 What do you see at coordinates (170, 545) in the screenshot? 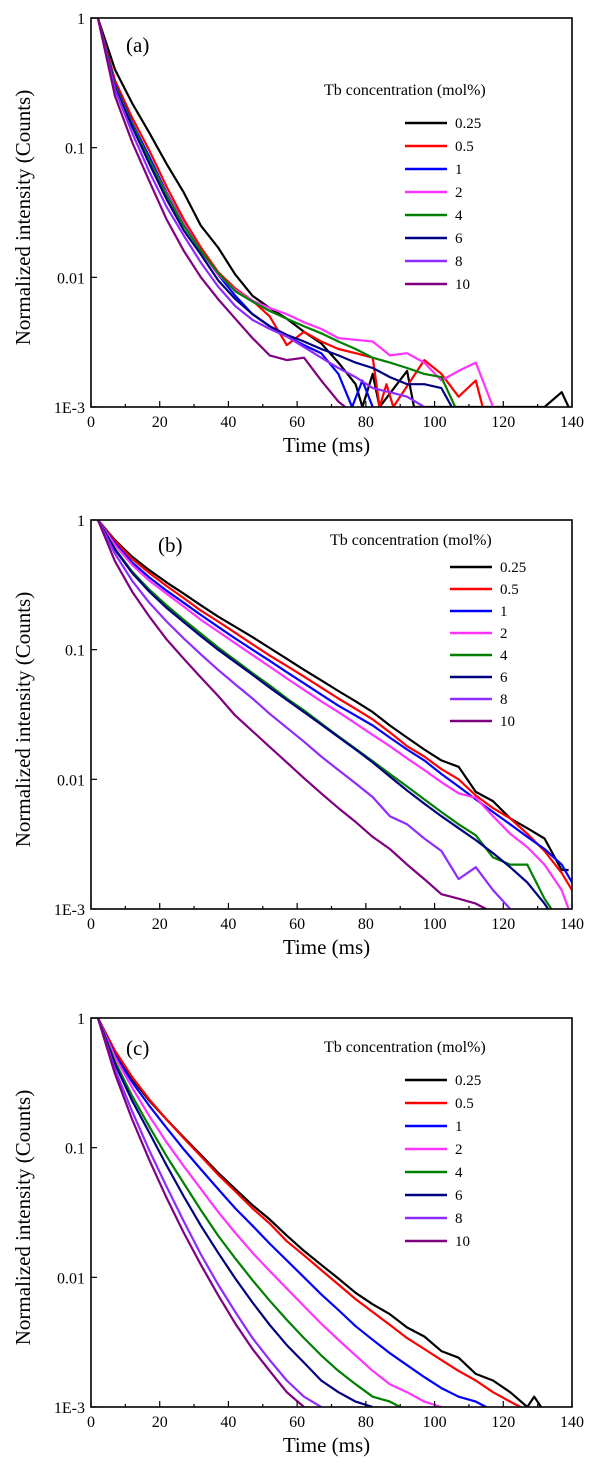
I see `panel-label: (b)` at bounding box center [170, 545].